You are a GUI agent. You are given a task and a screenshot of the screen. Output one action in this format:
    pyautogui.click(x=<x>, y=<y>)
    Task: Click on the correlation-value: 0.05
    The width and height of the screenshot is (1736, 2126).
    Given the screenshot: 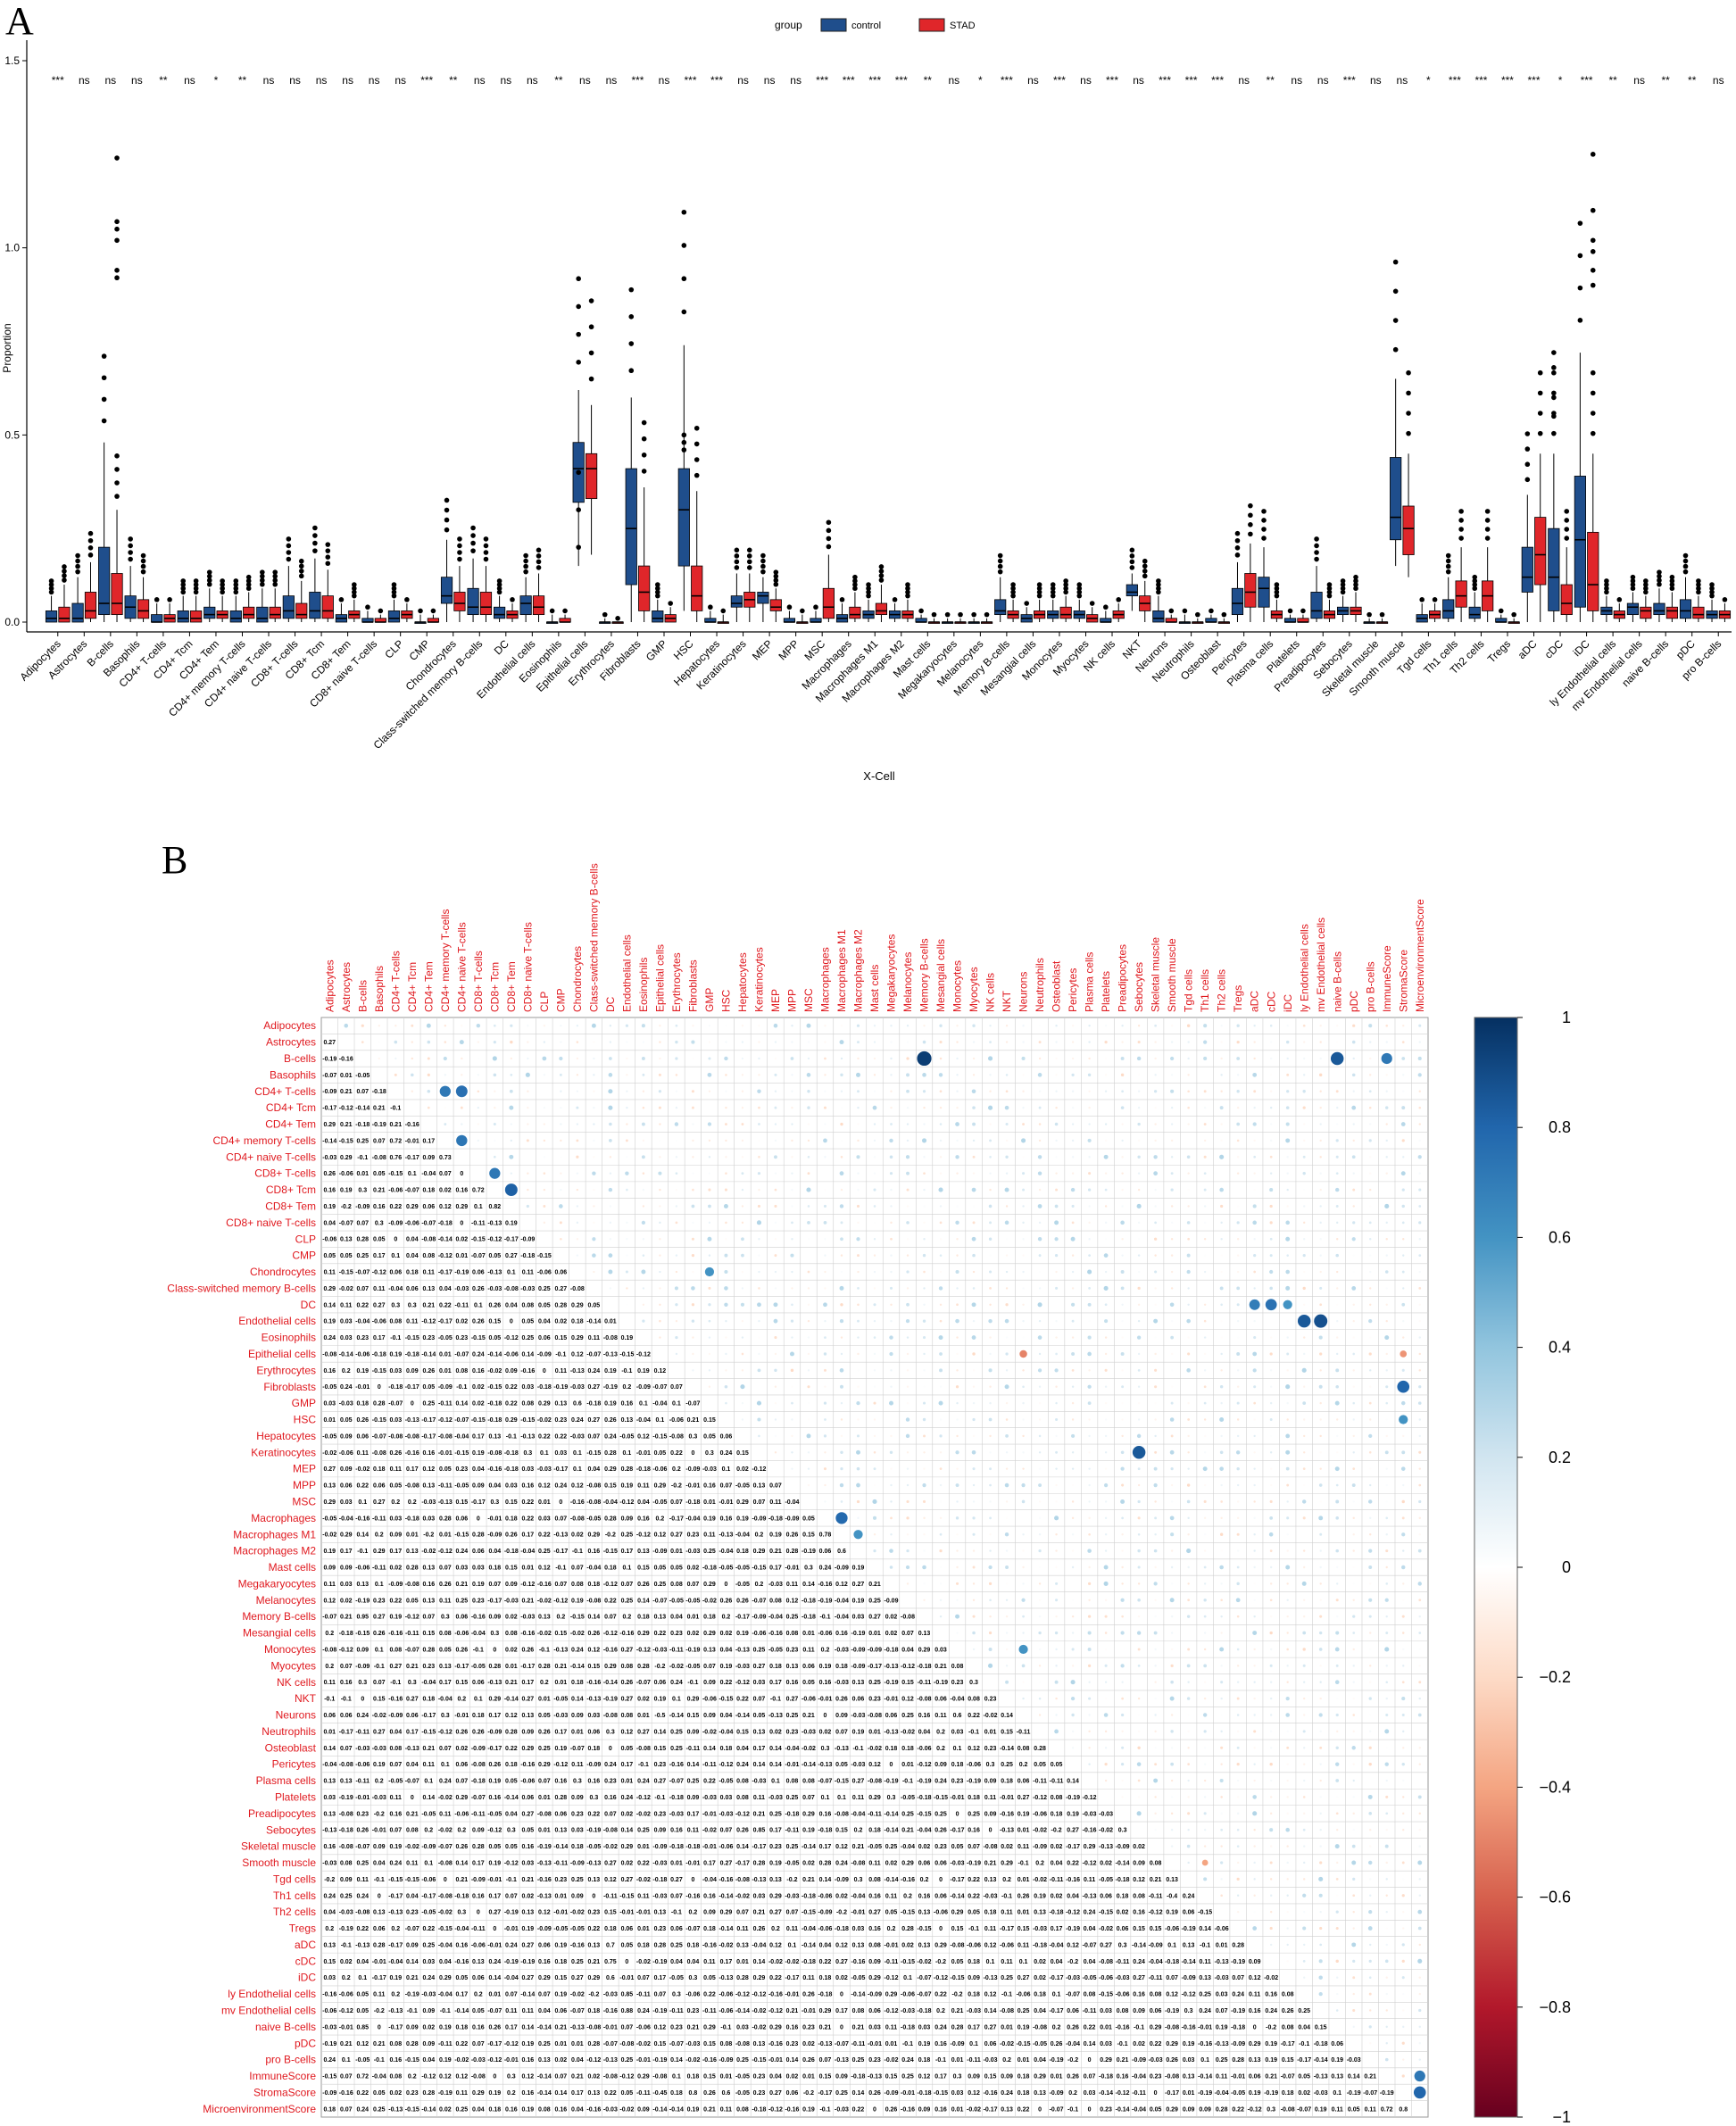 What is the action you would take?
    pyautogui.click(x=528, y=1831)
    